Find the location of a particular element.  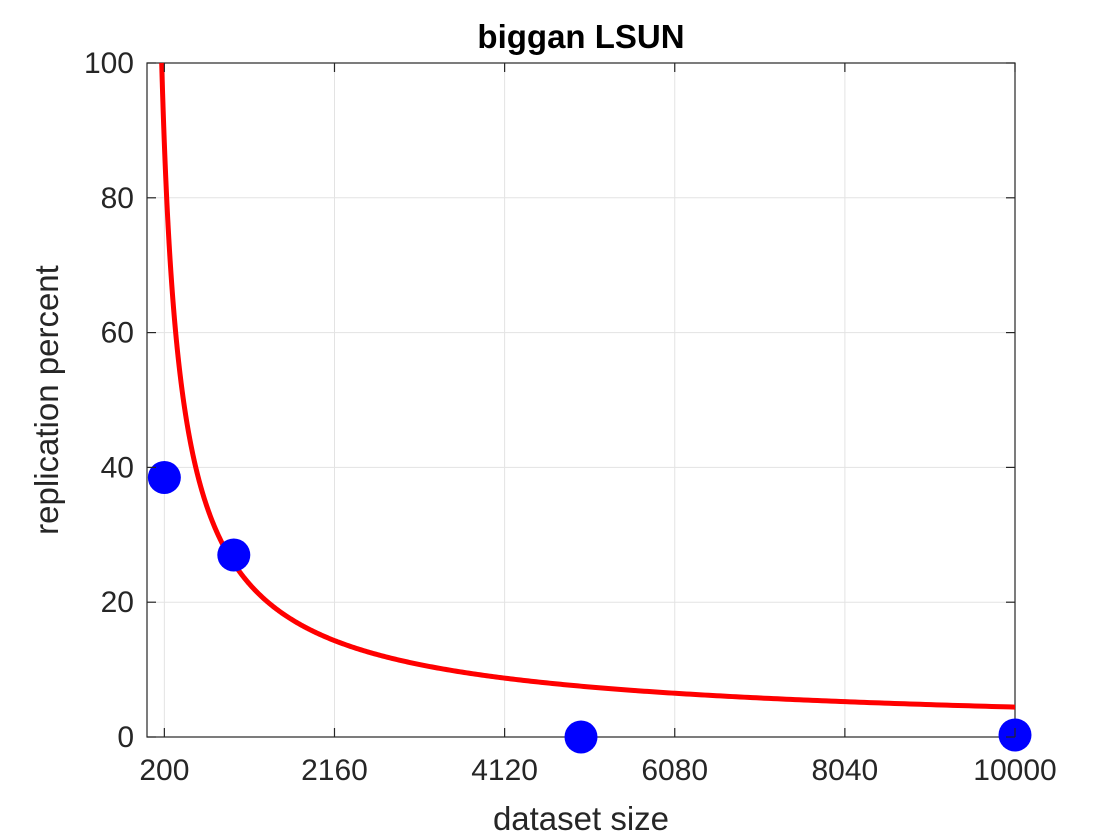

y-tick-label: 100 is located at coordinates (109, 63).